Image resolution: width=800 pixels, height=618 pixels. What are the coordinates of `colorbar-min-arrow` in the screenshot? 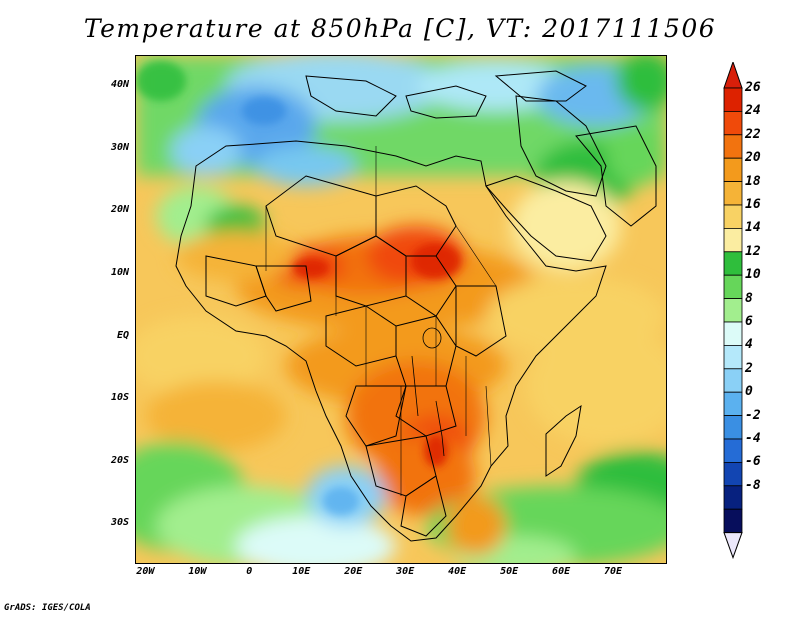 It's located at (733, 546).